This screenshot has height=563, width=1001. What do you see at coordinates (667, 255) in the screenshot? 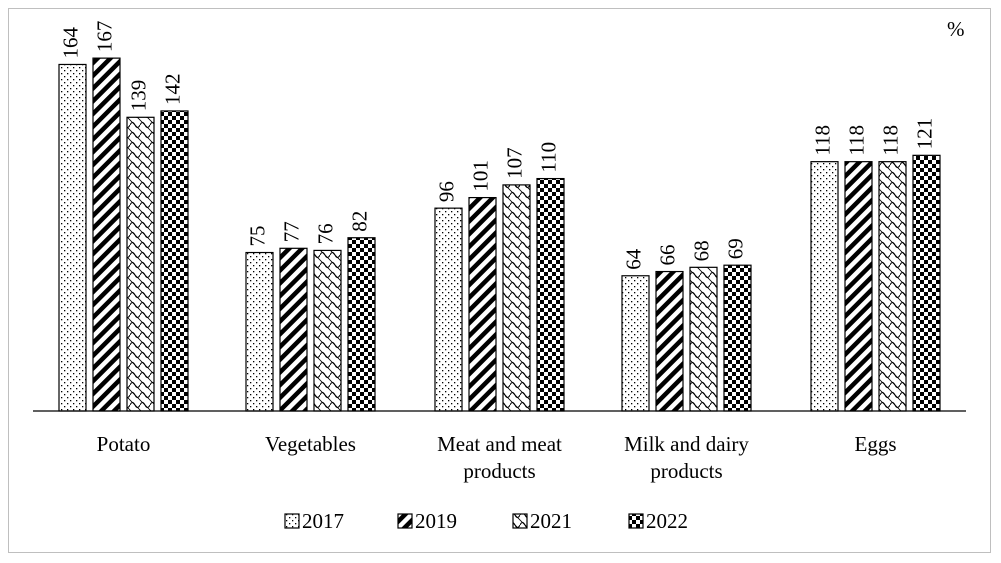
I see `value-label-2019-3: 66` at bounding box center [667, 255].